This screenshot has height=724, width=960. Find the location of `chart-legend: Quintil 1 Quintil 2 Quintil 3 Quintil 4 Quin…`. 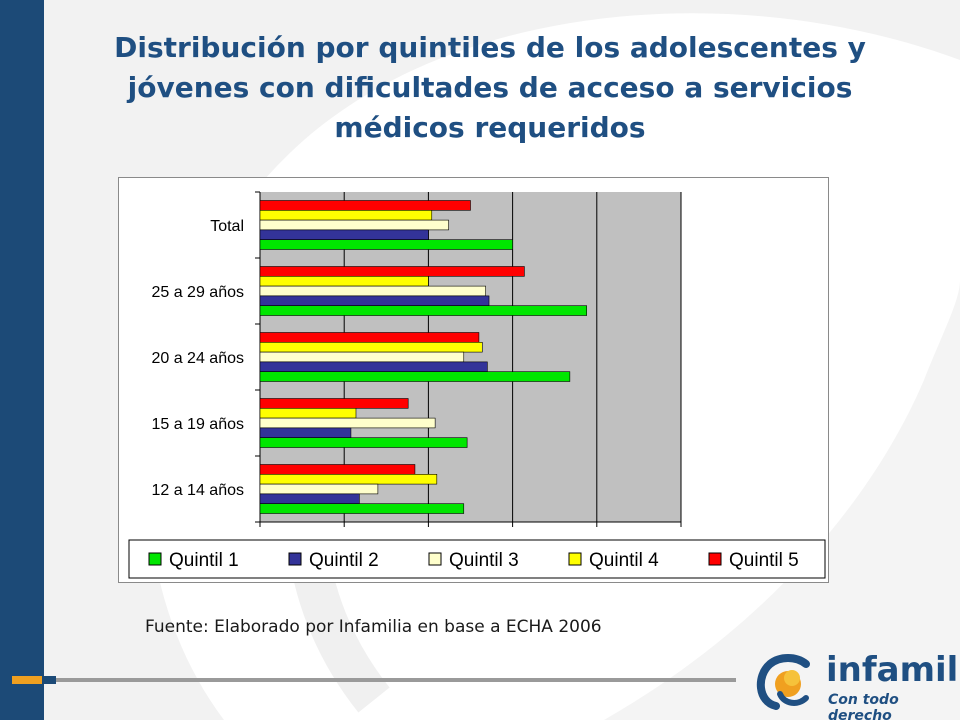

chart-legend: Quintil 1 Quintil 2 Quintil 3 Quintil 4 Quin… is located at coordinates (473, 560).